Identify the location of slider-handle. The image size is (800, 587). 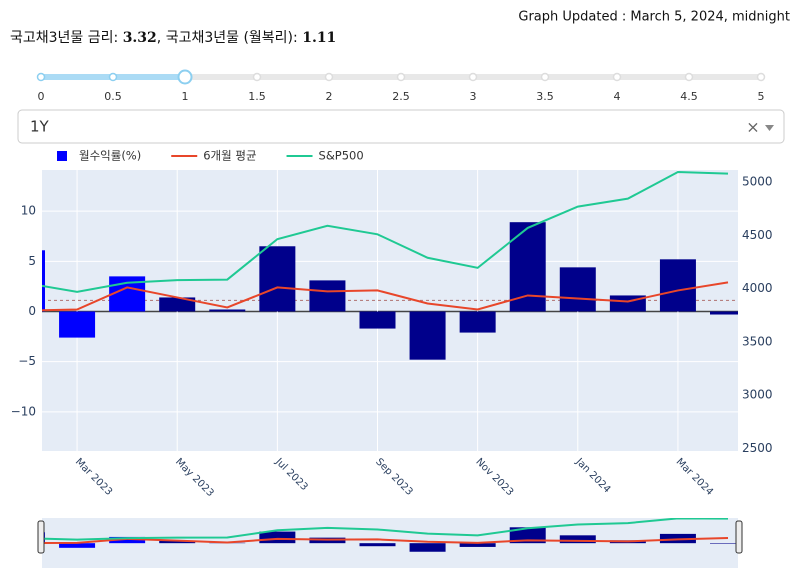
(185, 77).